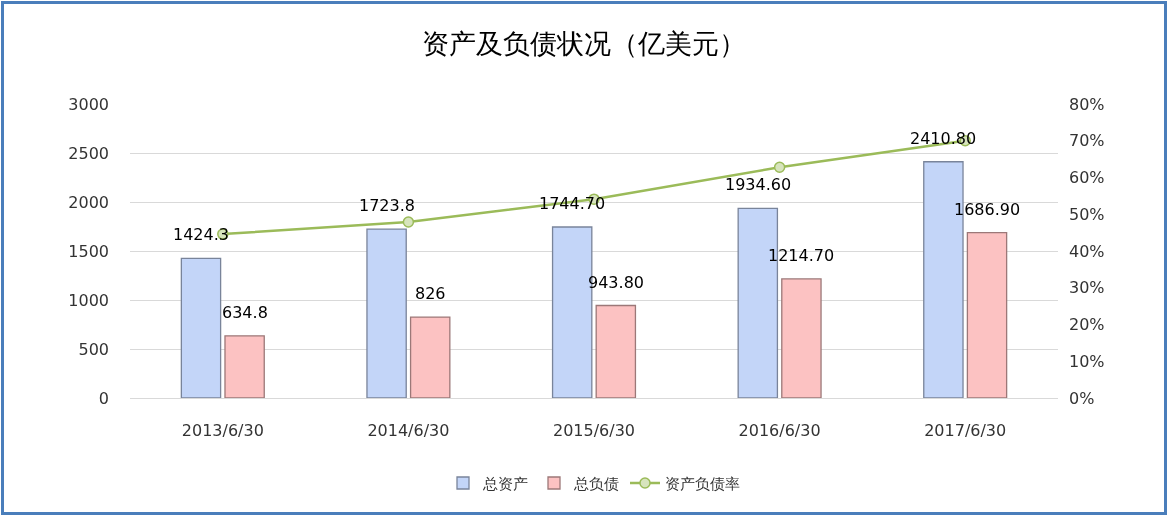  Describe the element at coordinates (1087, 325) in the screenshot. I see `y2-tick-label: 20%` at that location.